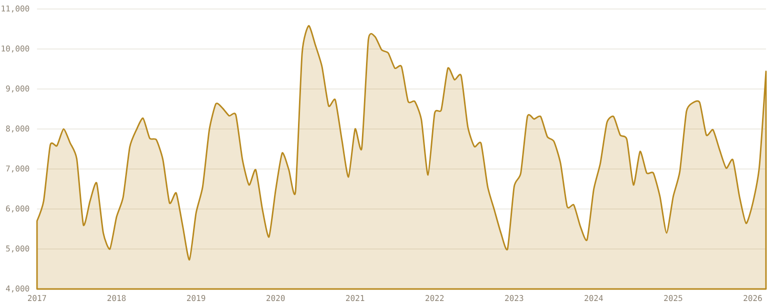 The width and height of the screenshot is (768, 307). Describe the element at coordinates (18, 289) in the screenshot. I see `y-tick-label: 4,000` at that location.